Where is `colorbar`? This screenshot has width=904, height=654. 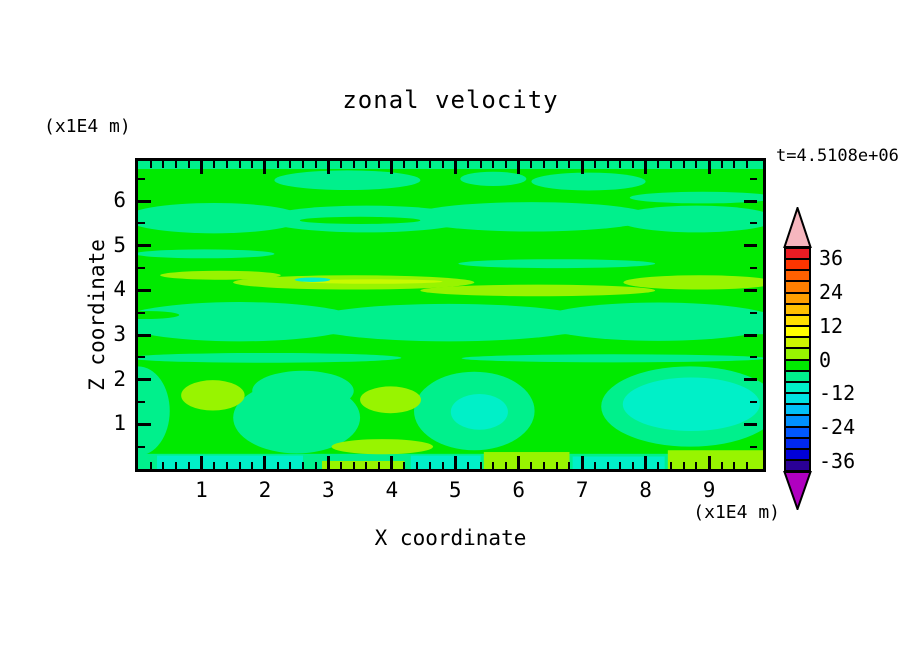 colorbar is located at coordinates (797, 359).